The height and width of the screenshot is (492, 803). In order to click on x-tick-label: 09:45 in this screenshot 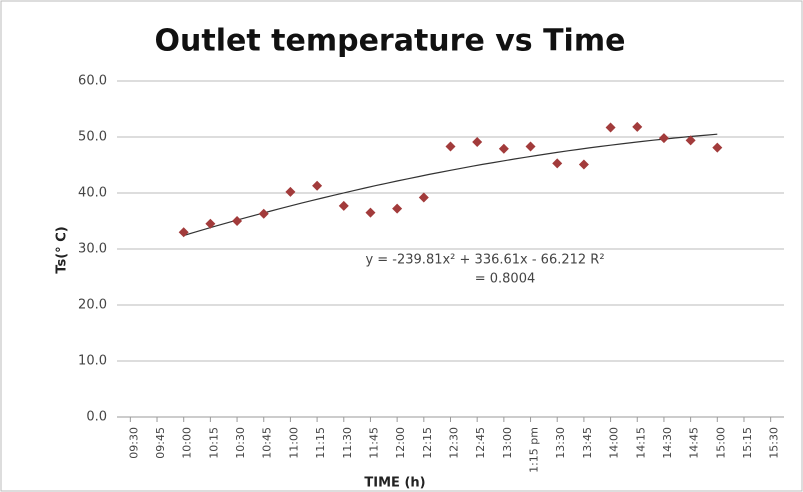, I will do `click(160, 443)`.